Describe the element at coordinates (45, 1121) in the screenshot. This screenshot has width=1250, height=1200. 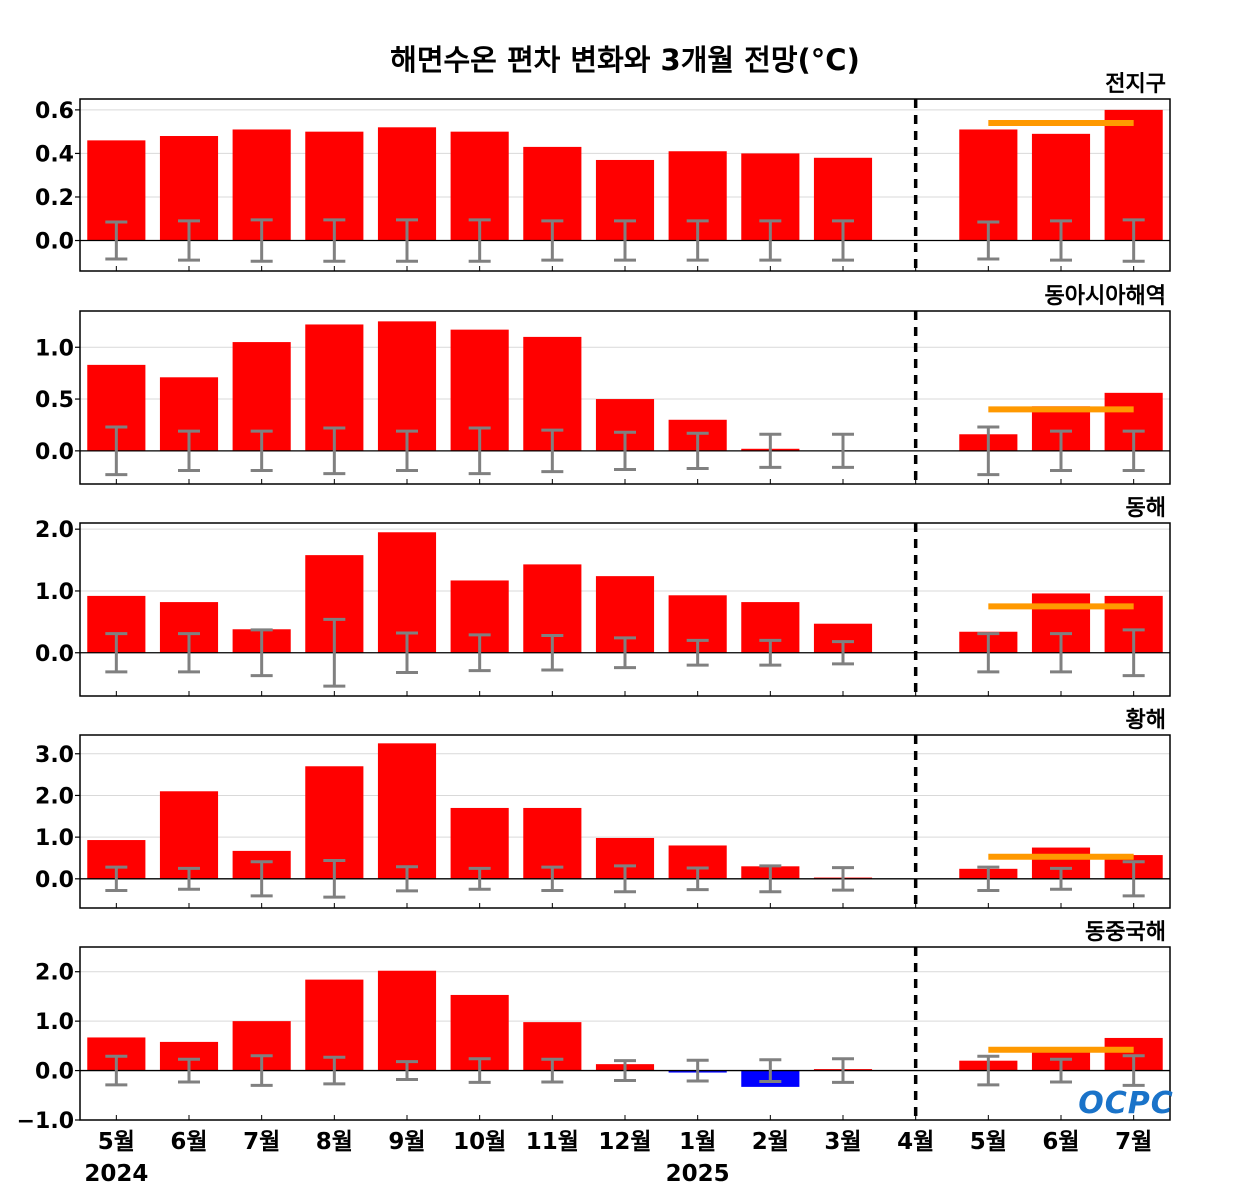
I see `y-tick-label: −1.0` at that location.